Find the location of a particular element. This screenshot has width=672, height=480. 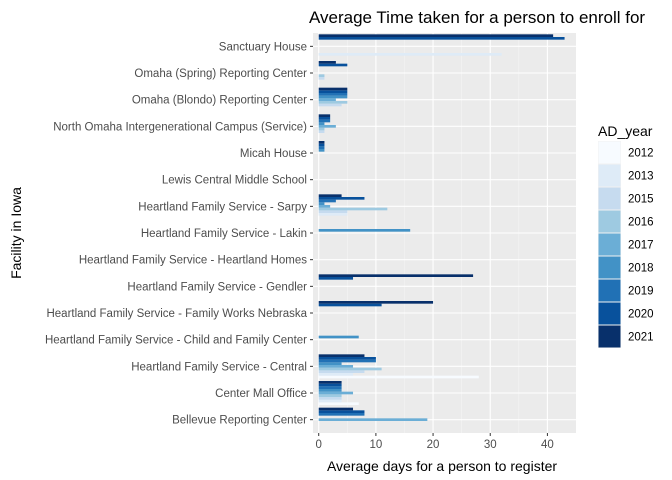

y-tick-label: Micah House is located at coordinates (273, 154).